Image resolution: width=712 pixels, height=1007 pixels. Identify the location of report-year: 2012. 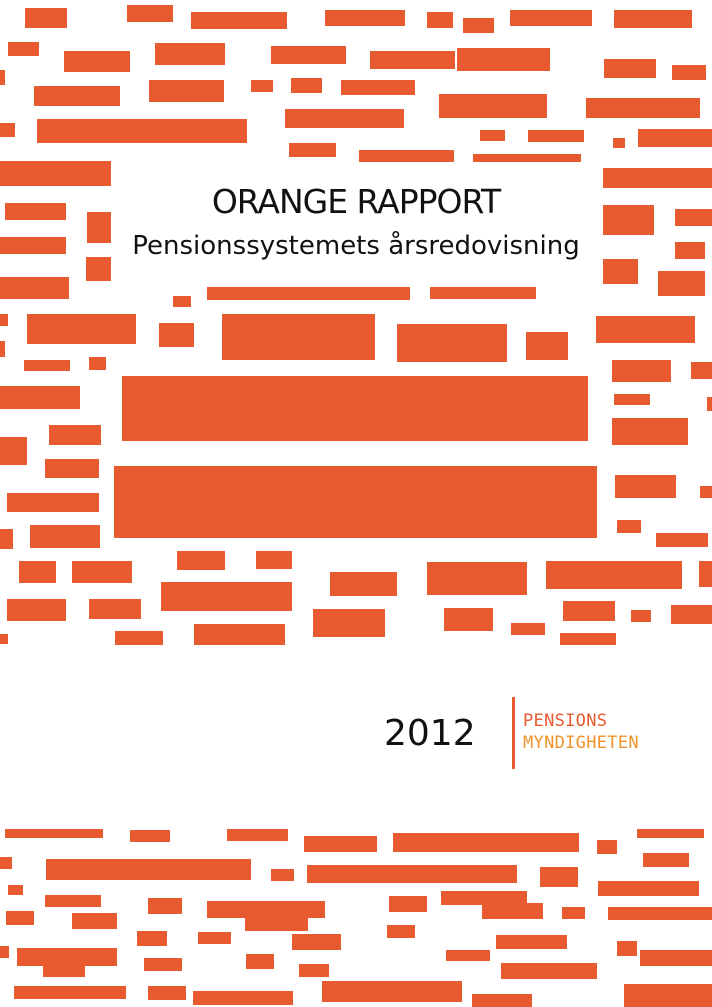
(430, 733).